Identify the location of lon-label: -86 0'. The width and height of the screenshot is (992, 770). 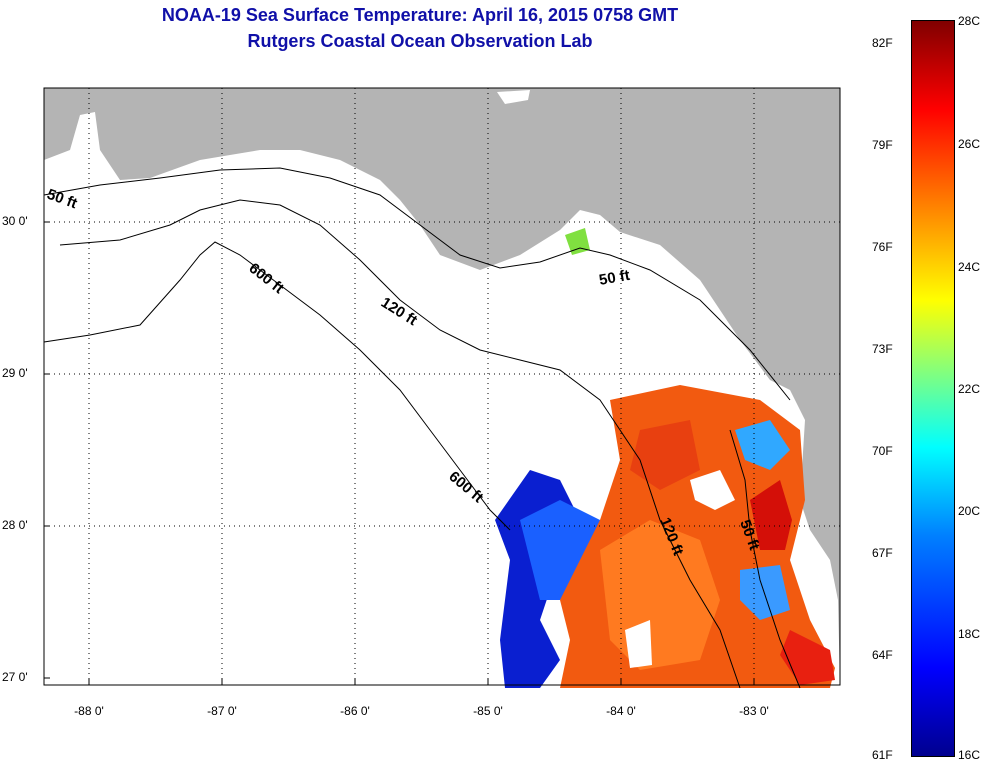
(355, 711).